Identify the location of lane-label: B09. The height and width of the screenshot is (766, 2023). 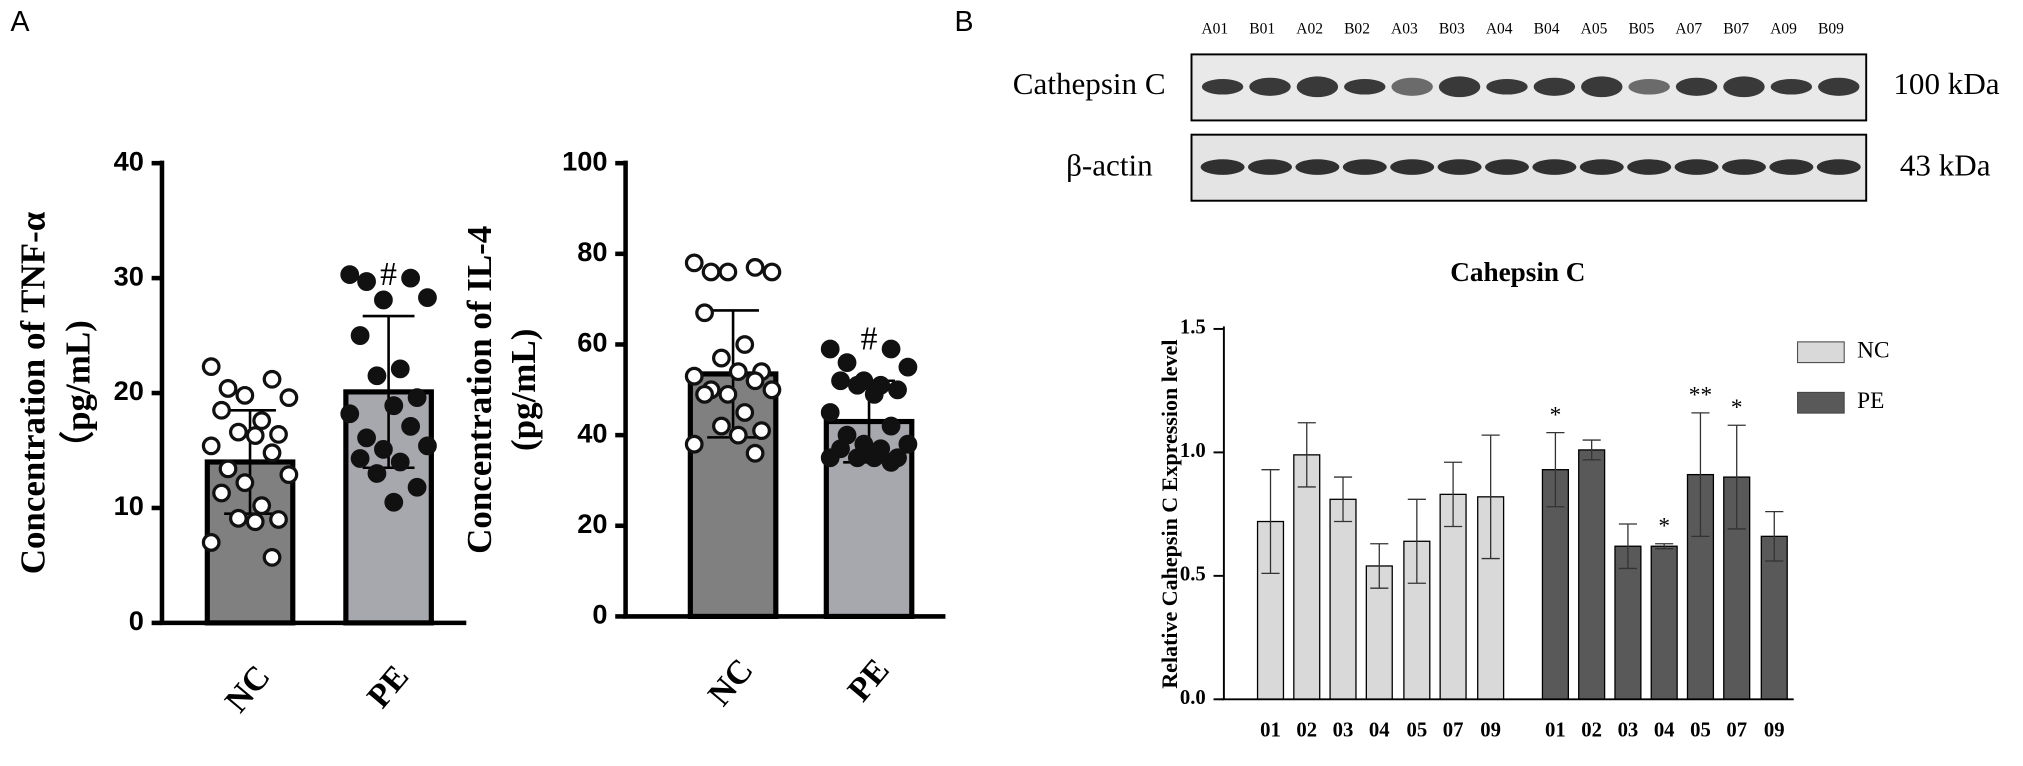
(1831, 28).